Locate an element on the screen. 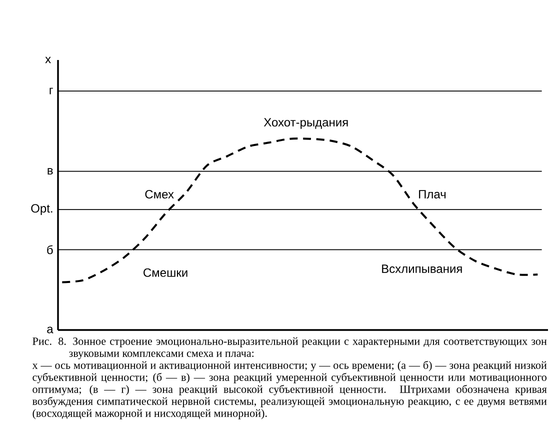  ref-line-label: г is located at coordinates (51, 91).